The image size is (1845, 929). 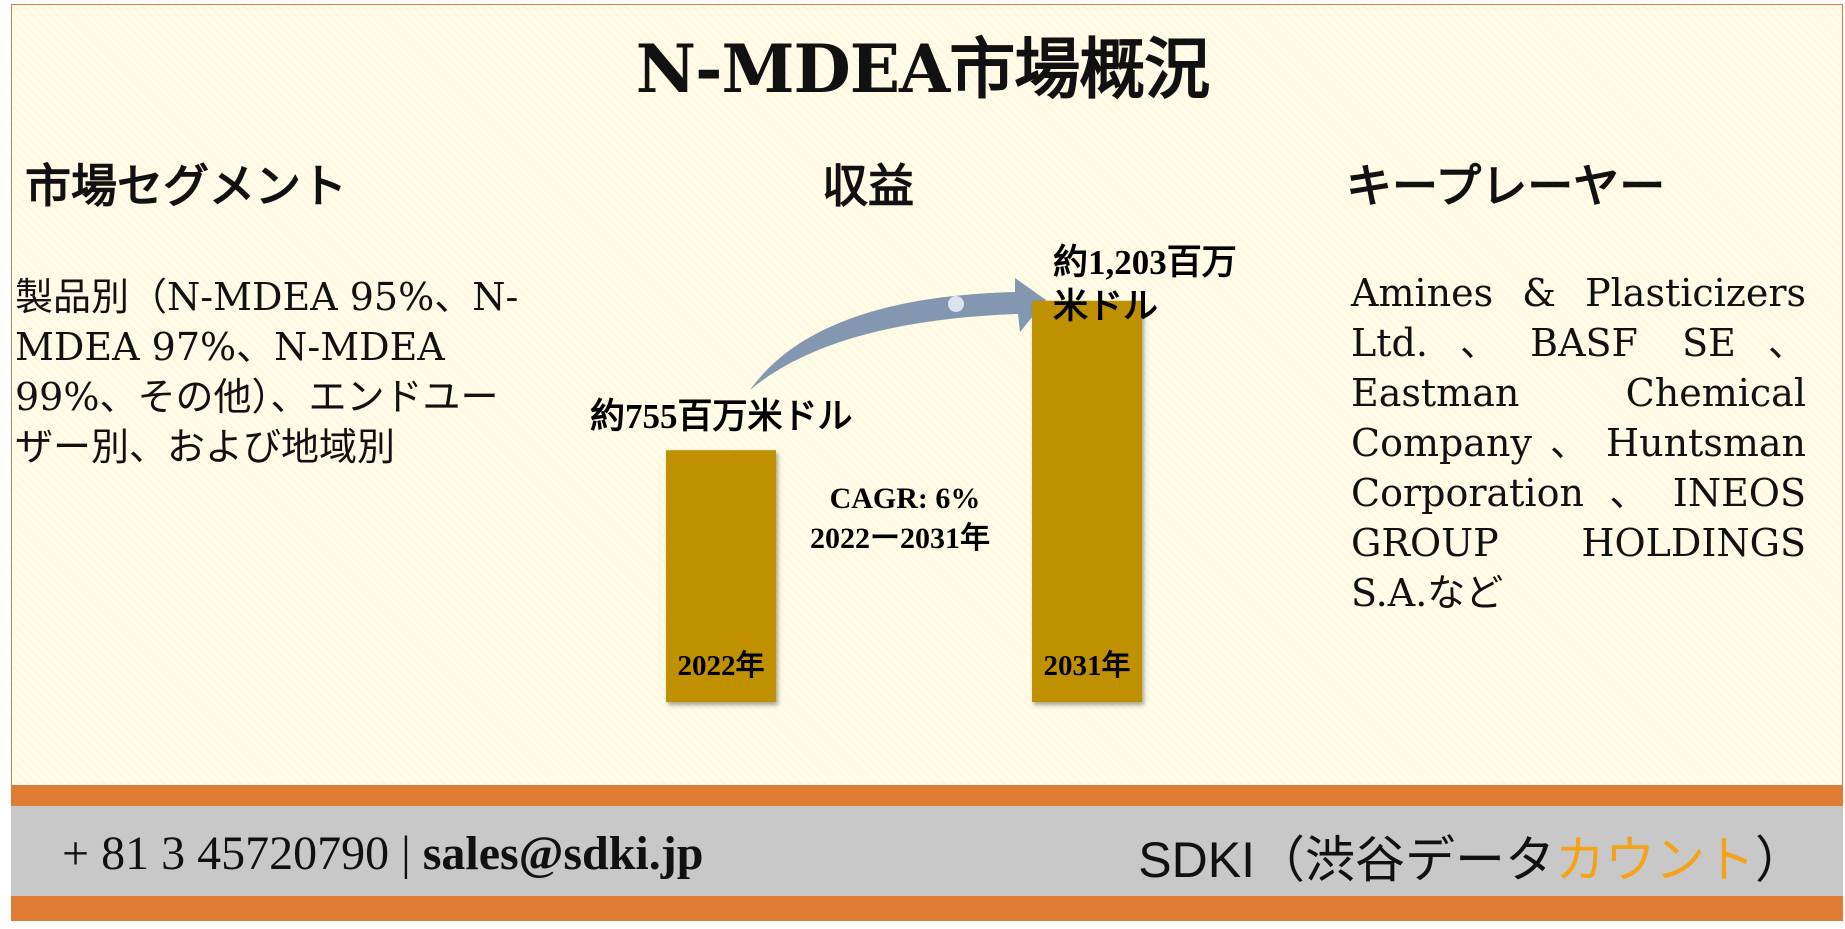 What do you see at coordinates (1655, 860) in the screenshot?
I see `brand-accent: カウント` at bounding box center [1655, 860].